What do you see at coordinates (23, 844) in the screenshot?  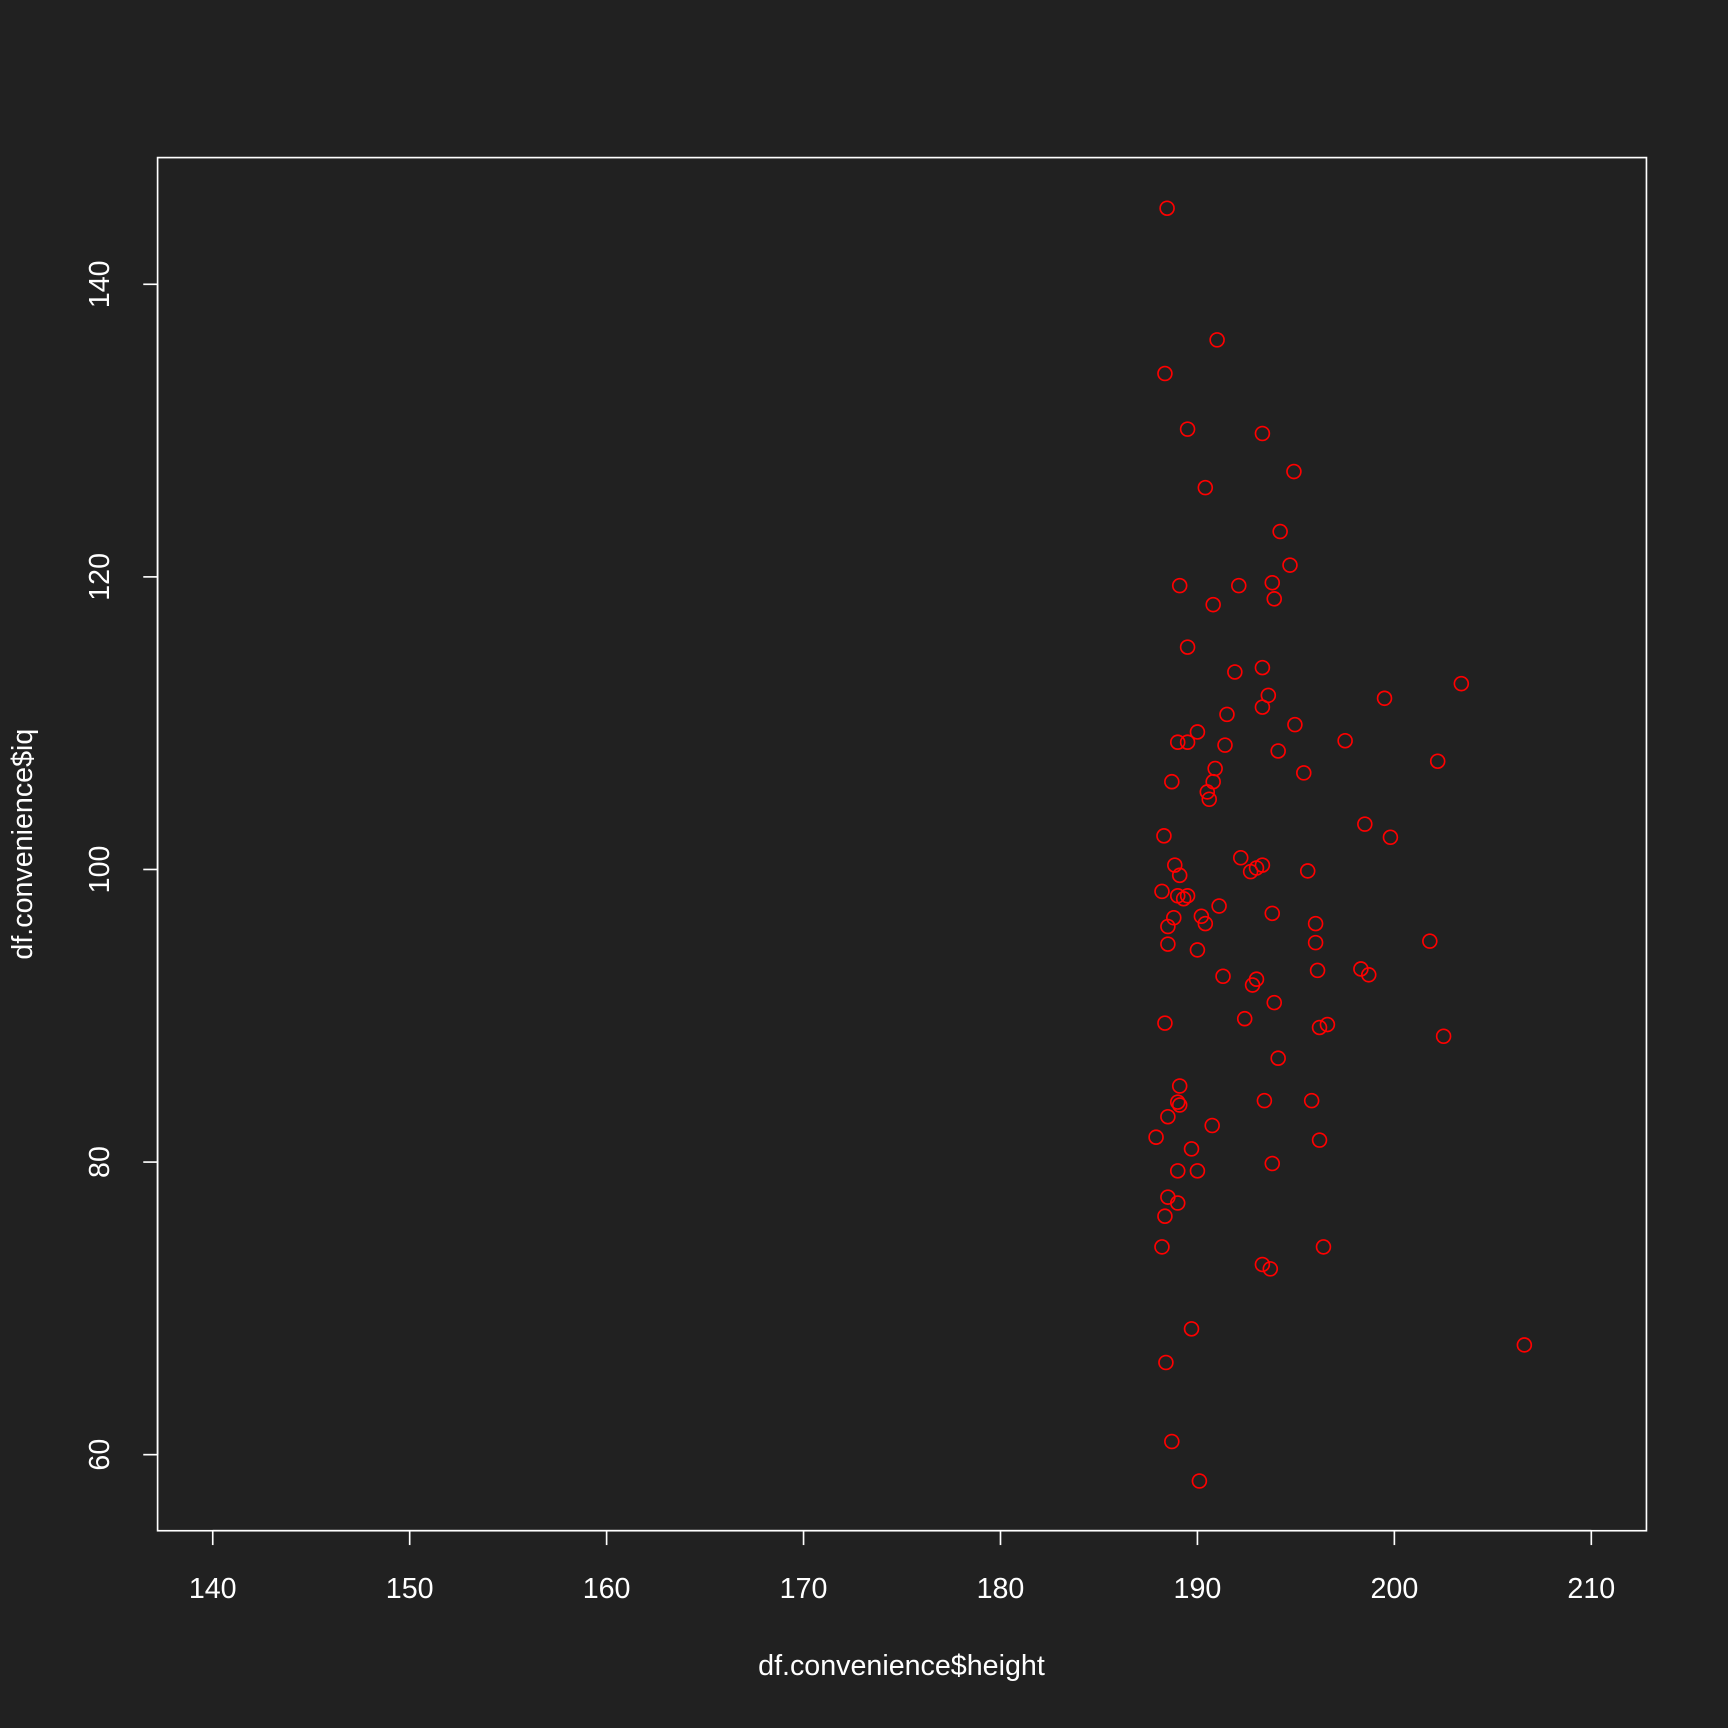 I see `y-axis-title: df.convenience$iq` at bounding box center [23, 844].